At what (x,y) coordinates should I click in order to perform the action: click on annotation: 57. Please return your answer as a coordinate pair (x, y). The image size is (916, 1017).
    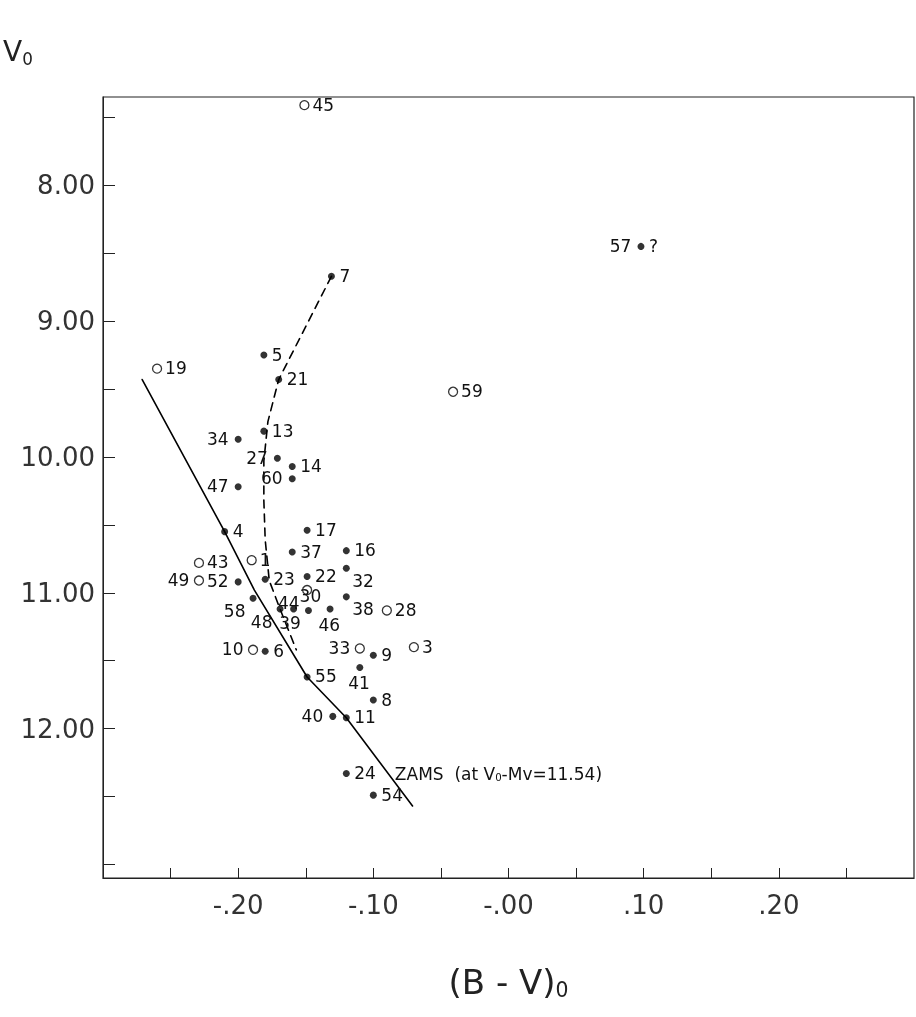
    Looking at the image, I should click on (620, 245).